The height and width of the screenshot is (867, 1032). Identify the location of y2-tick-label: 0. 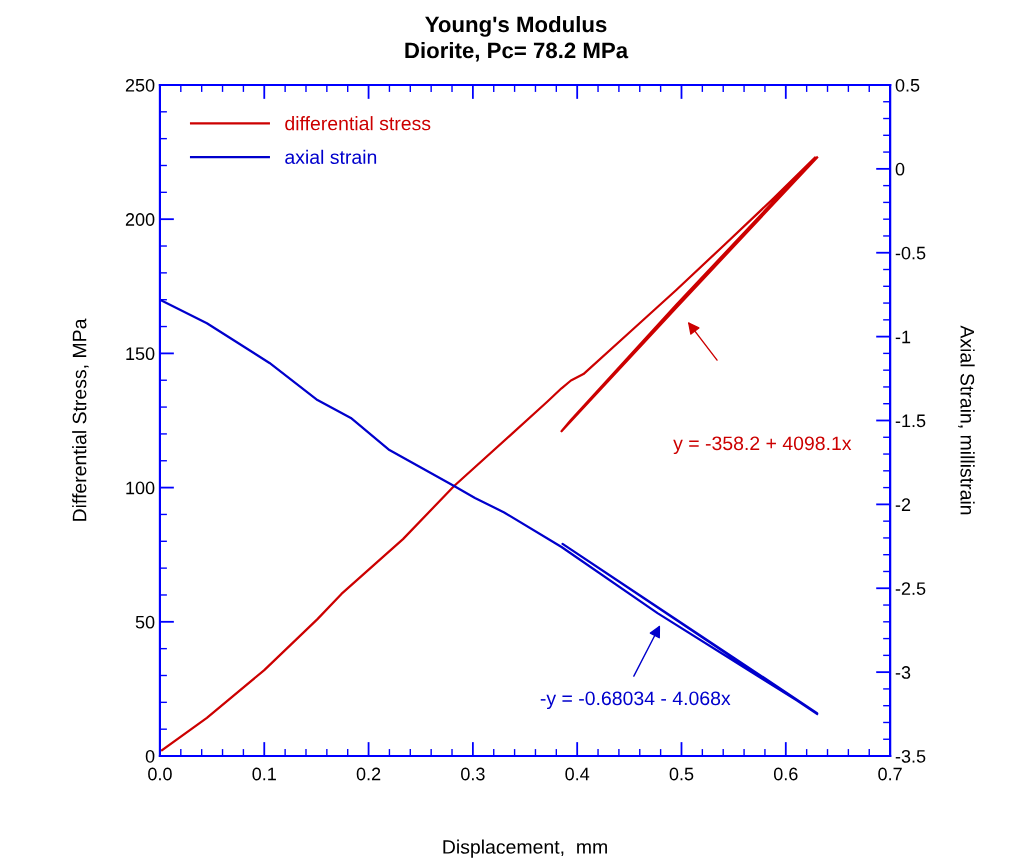
(900, 169).